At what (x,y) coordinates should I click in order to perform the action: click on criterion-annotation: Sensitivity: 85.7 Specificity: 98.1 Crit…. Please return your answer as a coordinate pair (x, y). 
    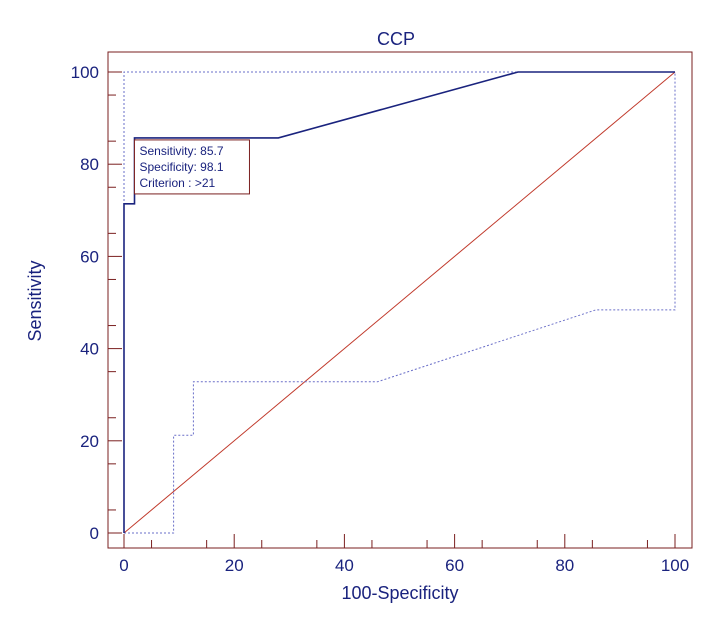
    Looking at the image, I should click on (191, 167).